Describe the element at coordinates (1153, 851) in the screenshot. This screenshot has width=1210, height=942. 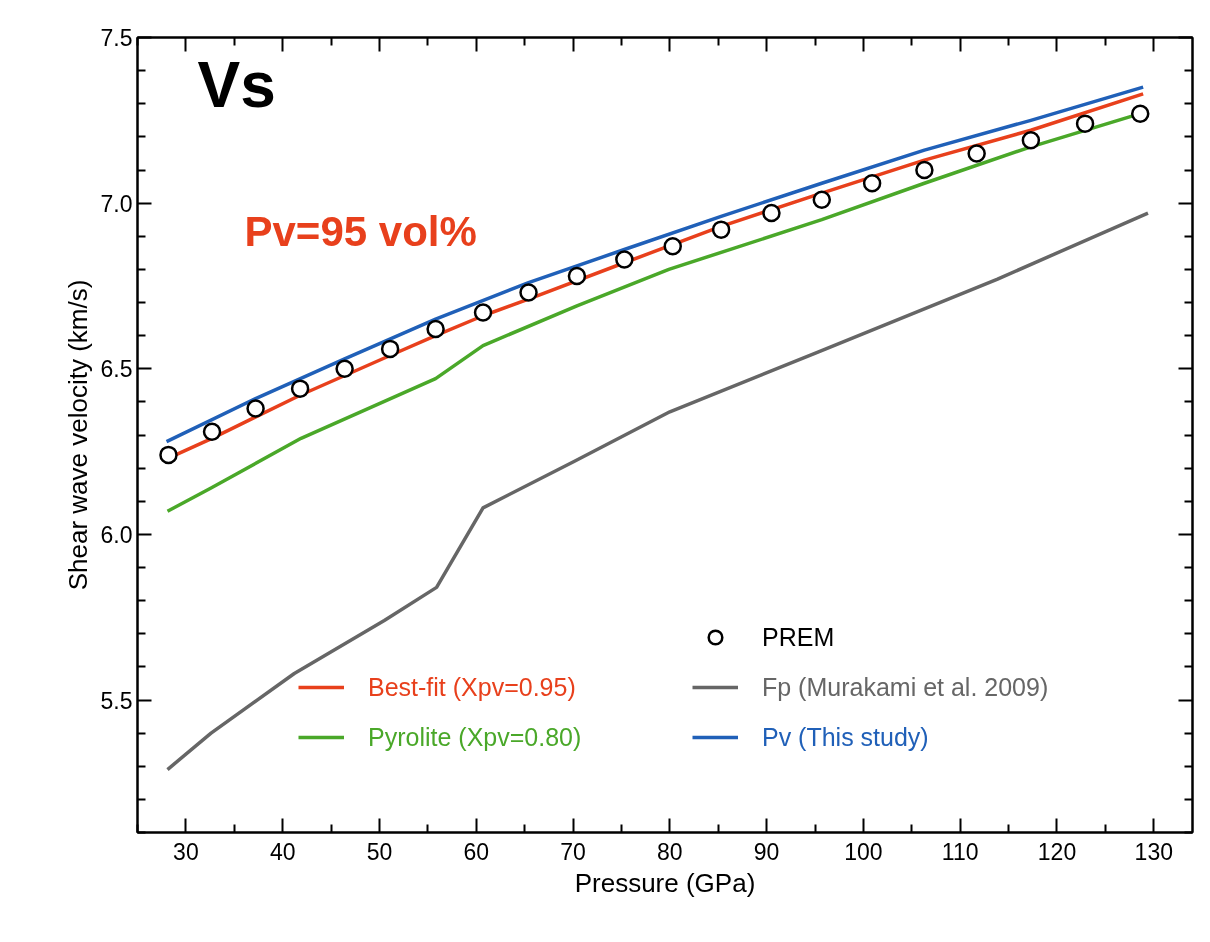
I see `x-tick-label: 130` at that location.